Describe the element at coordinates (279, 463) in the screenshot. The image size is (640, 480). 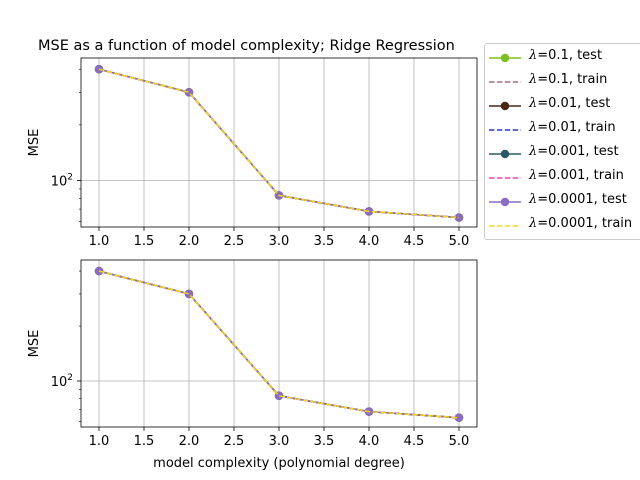
I see `x-axis-label: model complexity (polynomial degree)` at that location.